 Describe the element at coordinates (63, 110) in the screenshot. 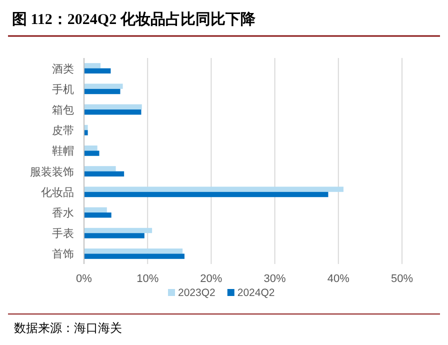

I see `y-tick-label: 箱包` at that location.